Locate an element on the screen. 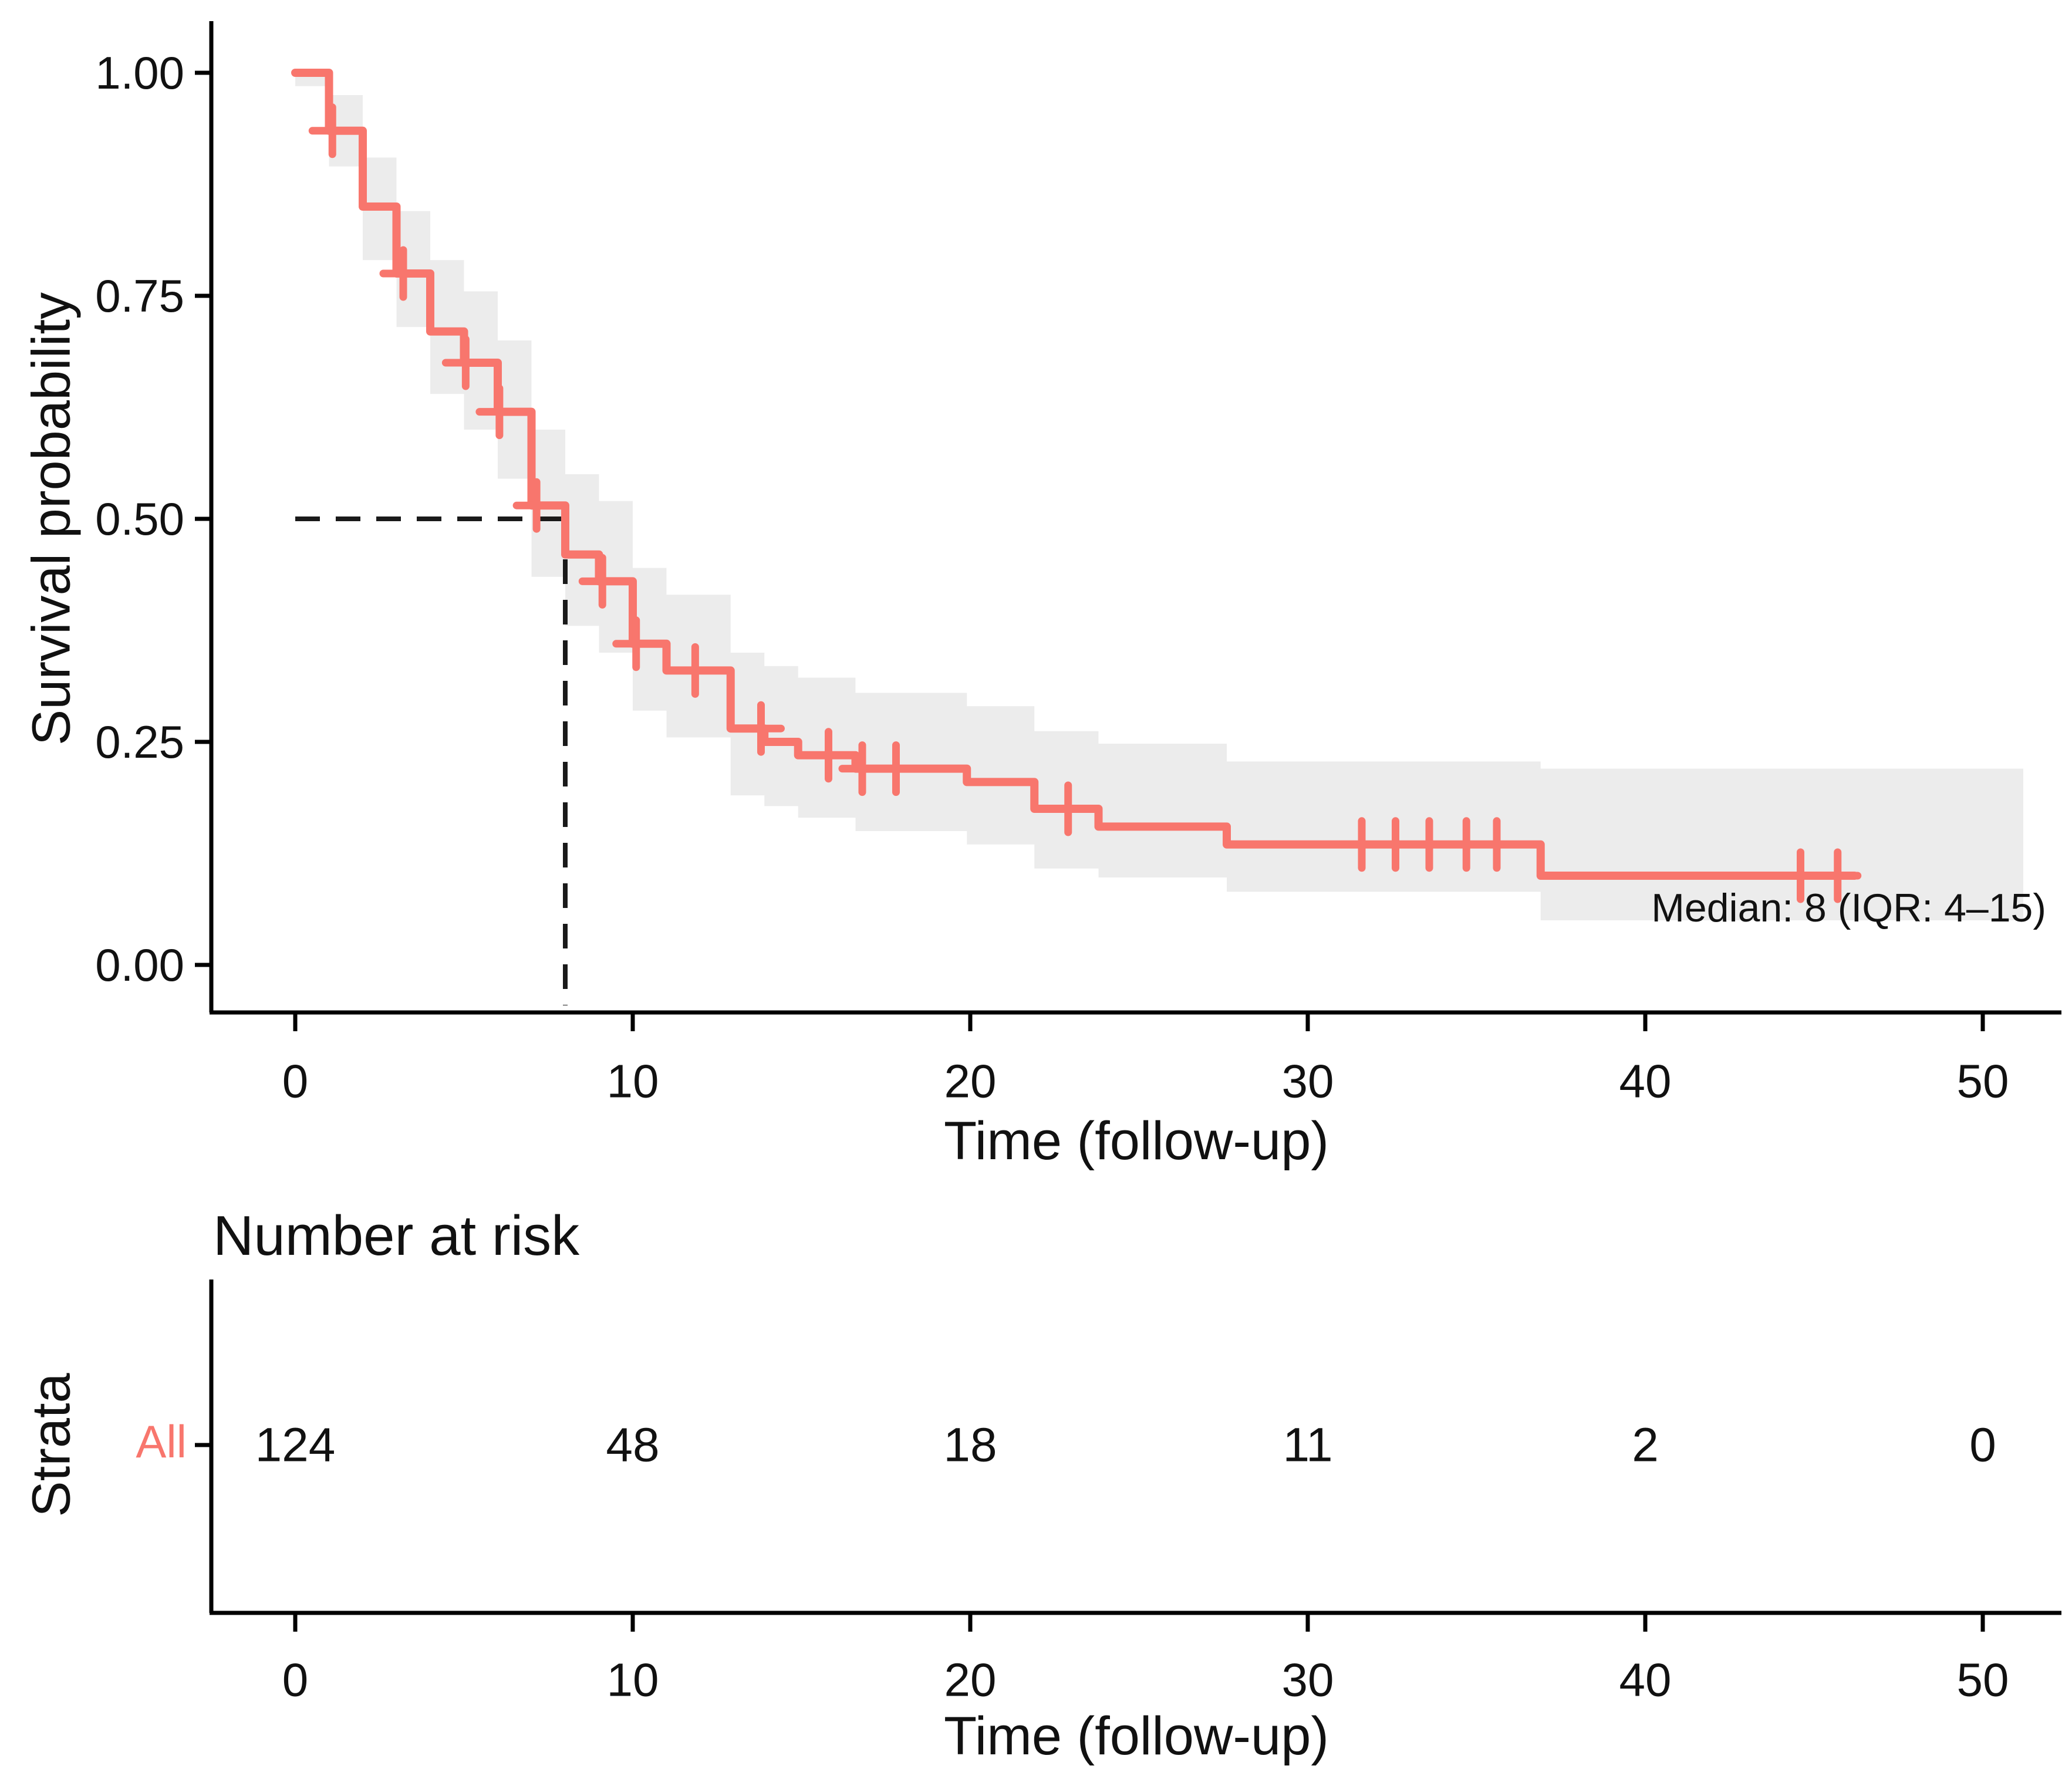 The height and width of the screenshot is (1769, 2072). risk-count-value: 48 is located at coordinates (633, 1445).